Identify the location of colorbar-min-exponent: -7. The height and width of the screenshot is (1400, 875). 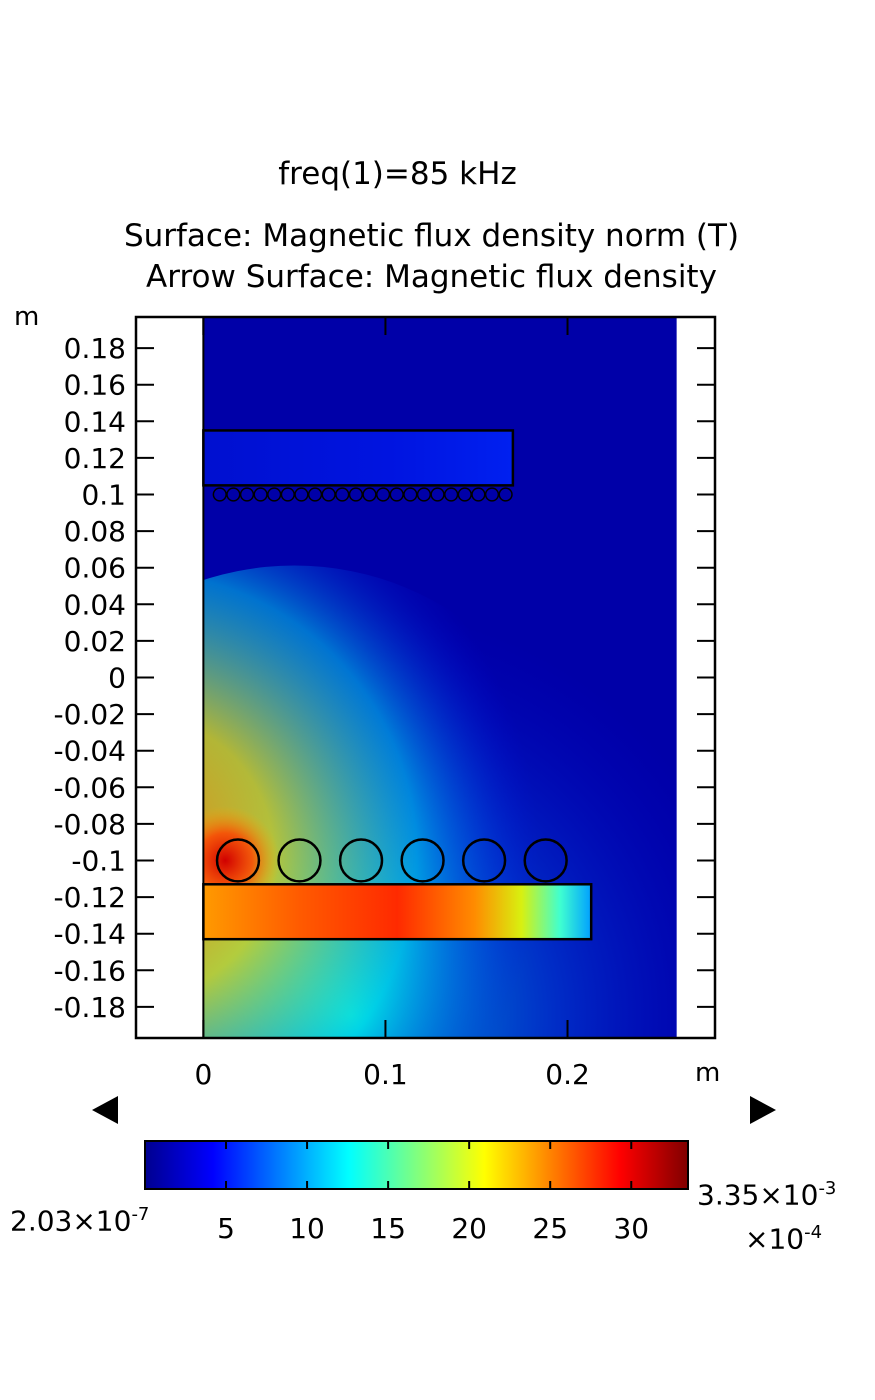
(140, 1214).